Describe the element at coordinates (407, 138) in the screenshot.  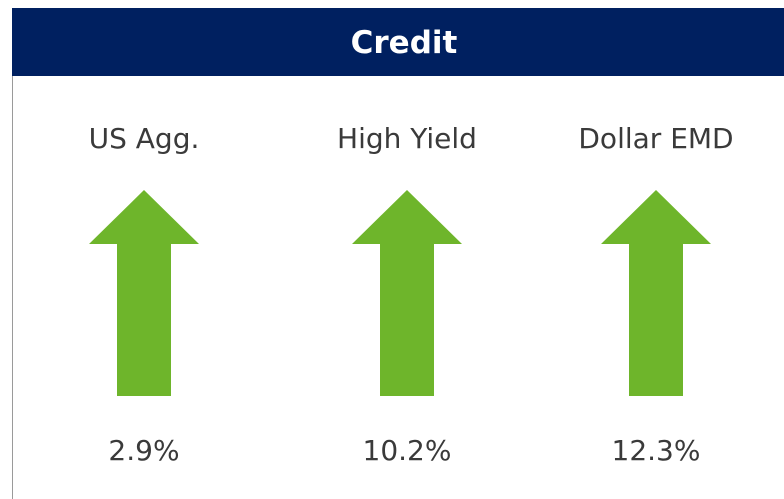
I see `item-label: High Yield` at that location.